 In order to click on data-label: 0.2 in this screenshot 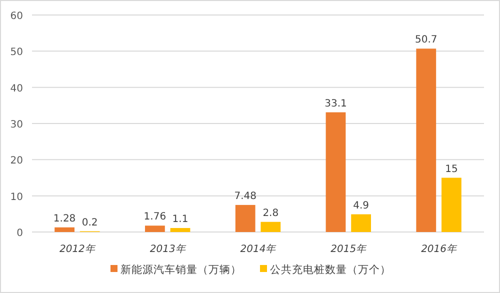, I will do `click(90, 222)`.